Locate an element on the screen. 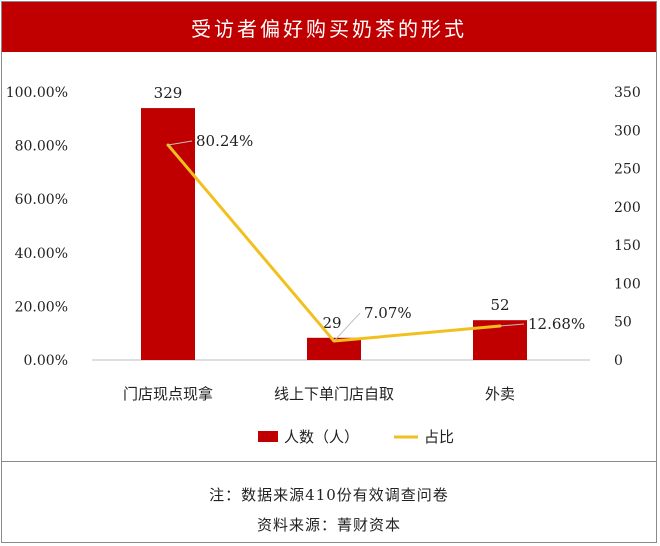 The width and height of the screenshot is (660, 546). y-right-tick-label: 100 is located at coordinates (627, 284).